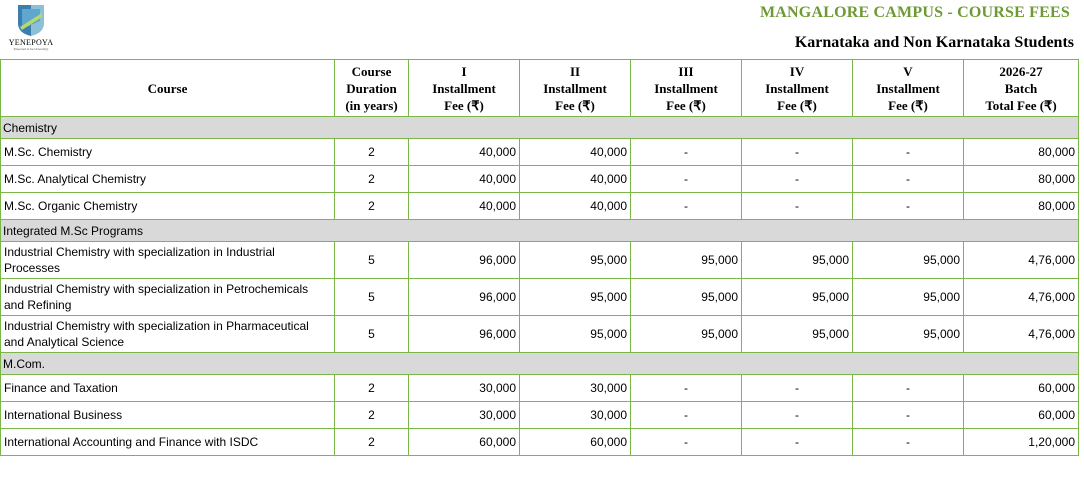 The width and height of the screenshot is (1084, 483). I want to click on section-title: Integrated M.Sc Programs, so click(539, 230).